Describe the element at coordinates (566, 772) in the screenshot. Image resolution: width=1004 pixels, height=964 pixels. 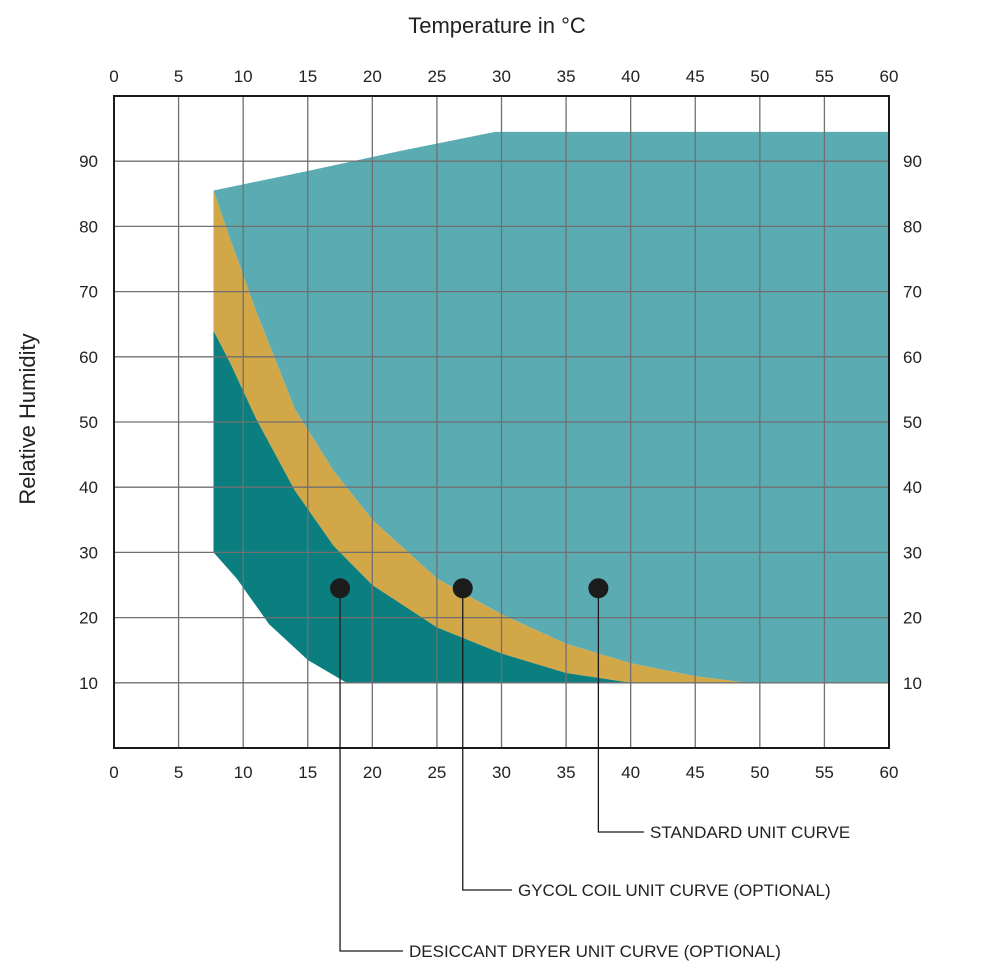
I see `x-tick-bottom-35: 35` at that location.